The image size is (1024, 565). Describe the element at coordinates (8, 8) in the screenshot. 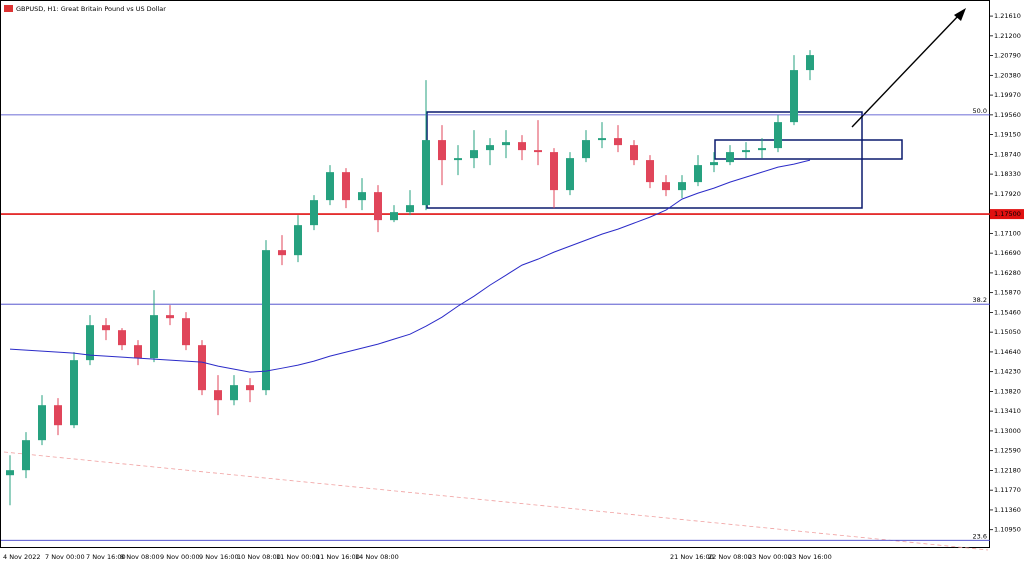

I see `symbol-icon` at that location.